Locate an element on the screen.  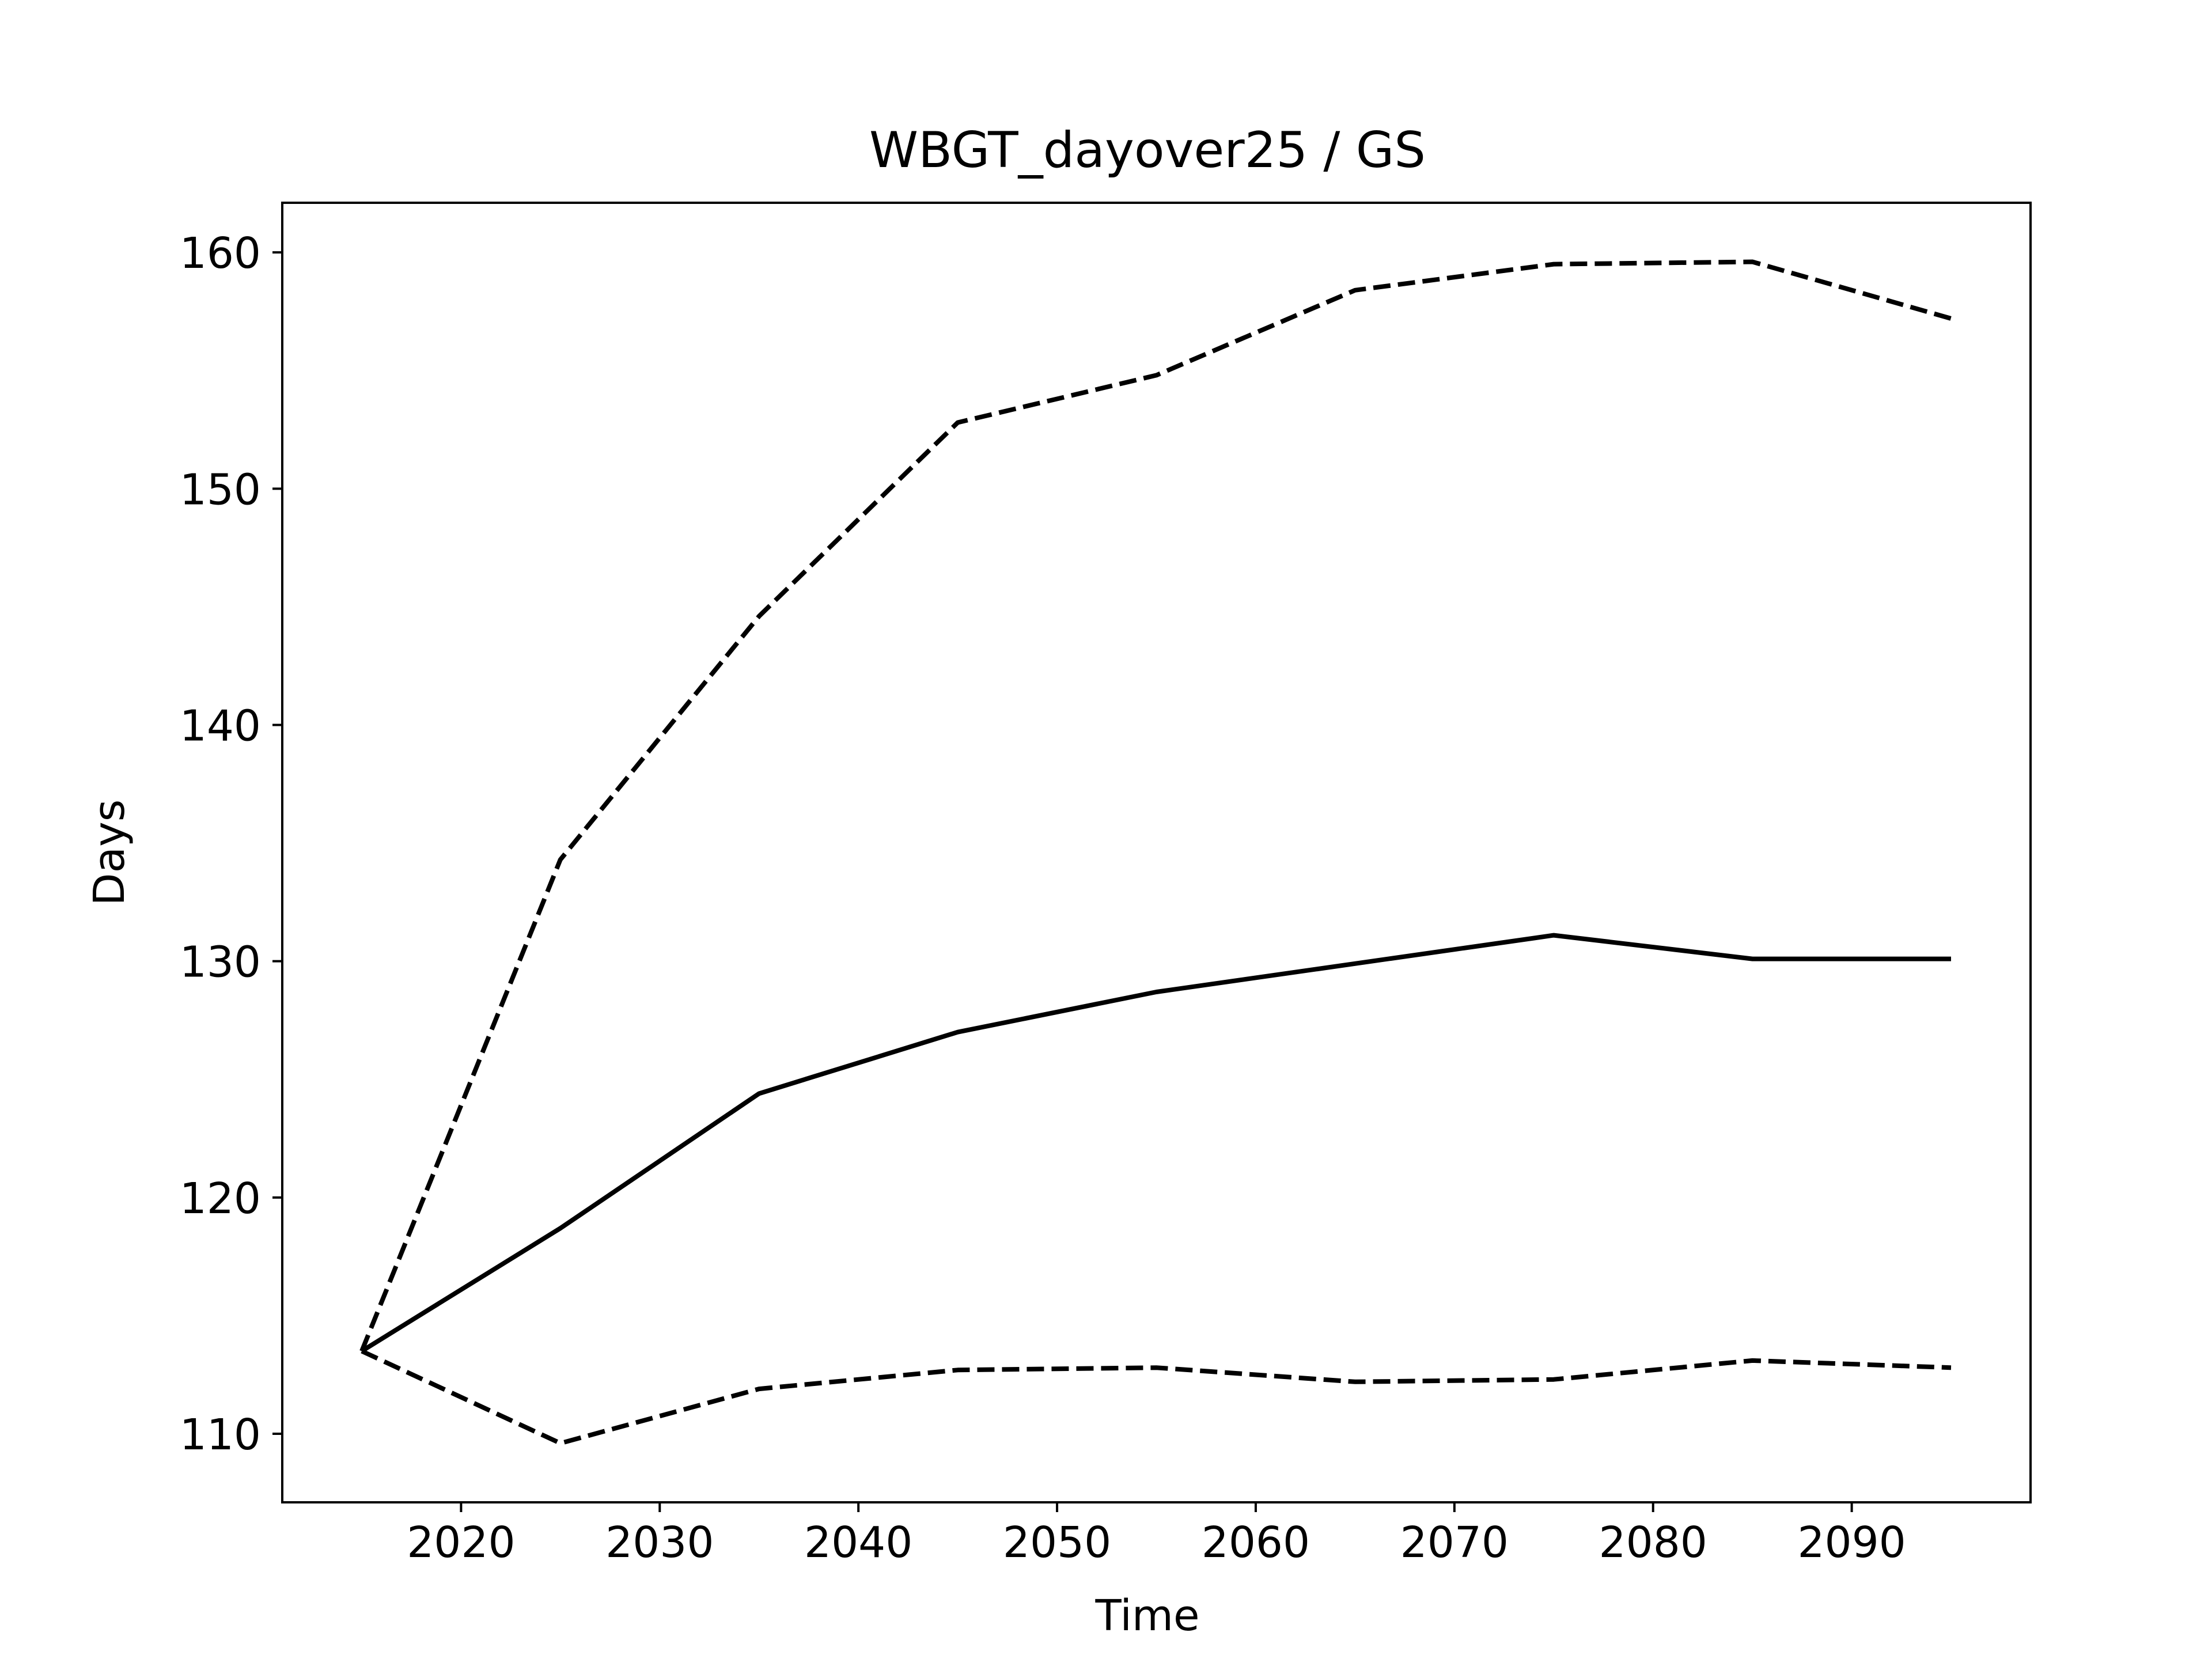
x-tick-label-2090: 2090 is located at coordinates (1851, 1542).